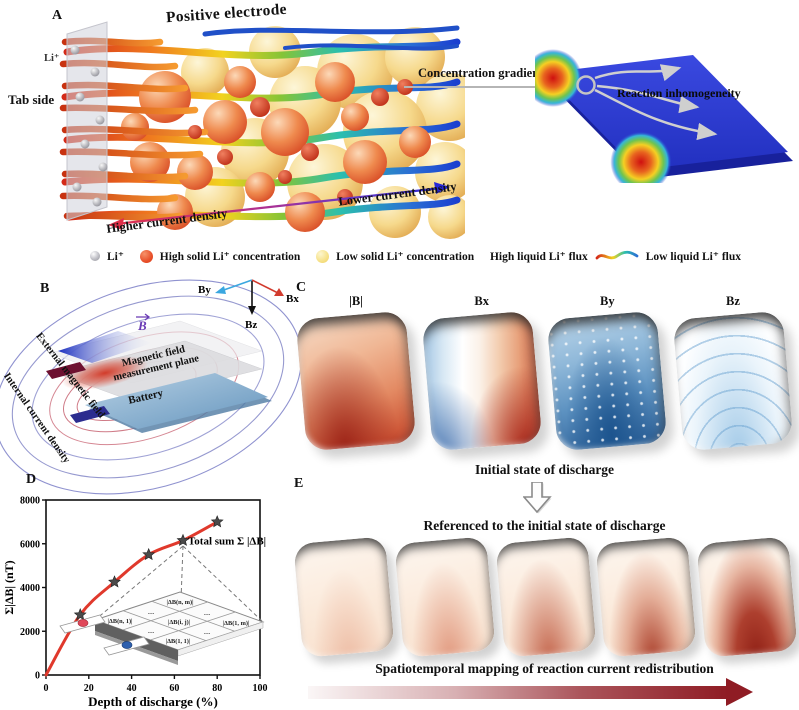 The height and width of the screenshot is (710, 799). I want to click on legend-item-high-solid: High solid Li⁺ concentration, so click(220, 256).